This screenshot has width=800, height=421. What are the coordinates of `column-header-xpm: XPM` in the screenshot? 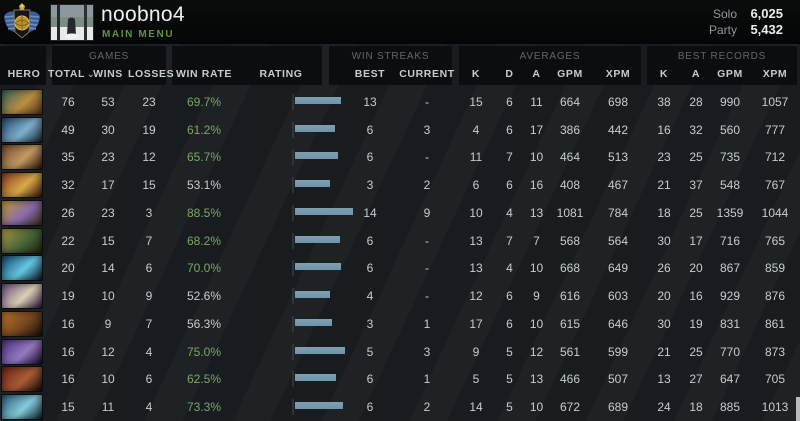 It's located at (618, 74).